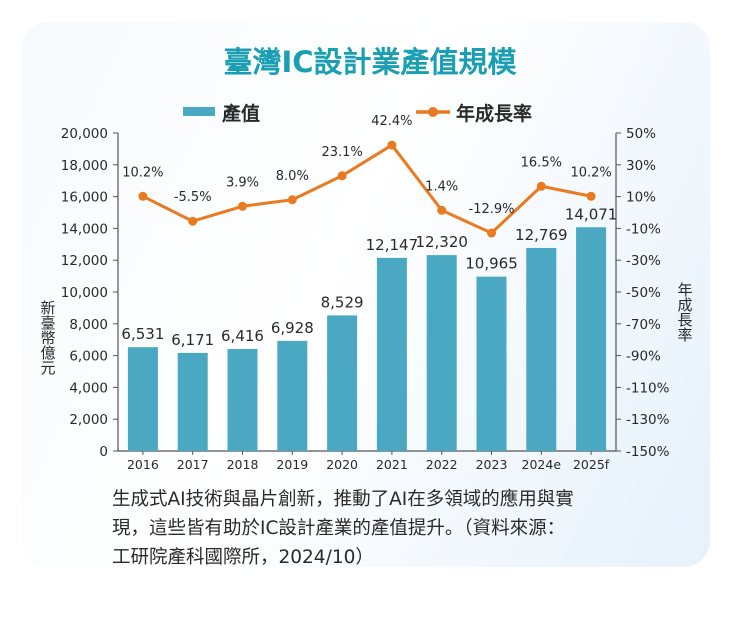  What do you see at coordinates (392, 464) in the screenshot?
I see `x-tick-label: 2021` at bounding box center [392, 464].